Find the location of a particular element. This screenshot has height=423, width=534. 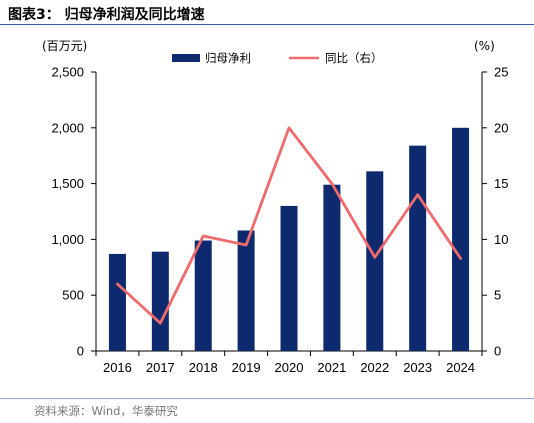

right-axis-unit: (%) is located at coordinates (484, 46).